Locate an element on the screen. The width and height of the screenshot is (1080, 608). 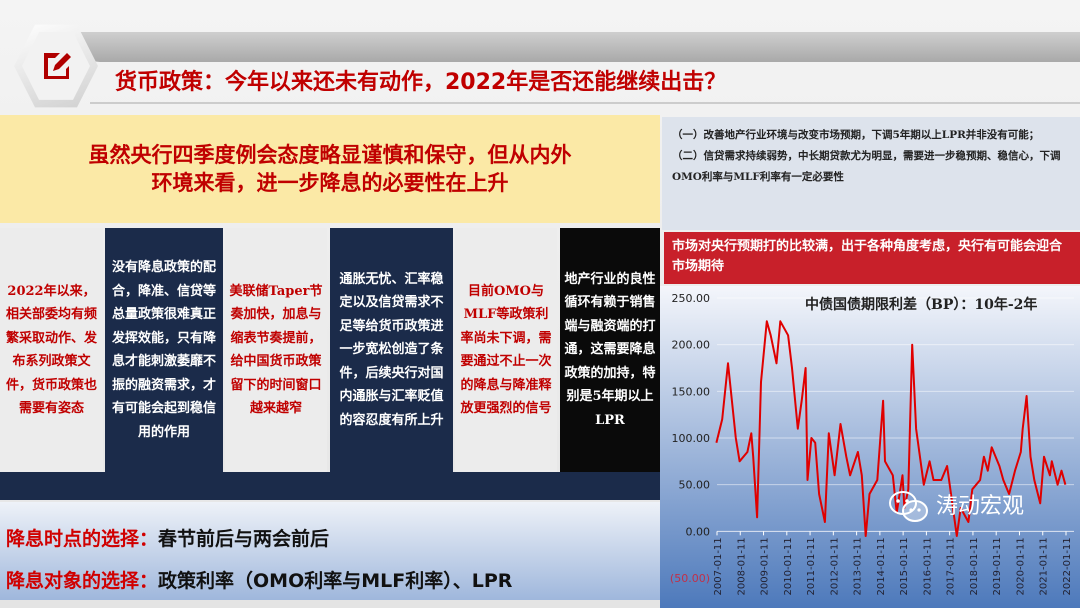
header-band is located at coordinates (580, 47).